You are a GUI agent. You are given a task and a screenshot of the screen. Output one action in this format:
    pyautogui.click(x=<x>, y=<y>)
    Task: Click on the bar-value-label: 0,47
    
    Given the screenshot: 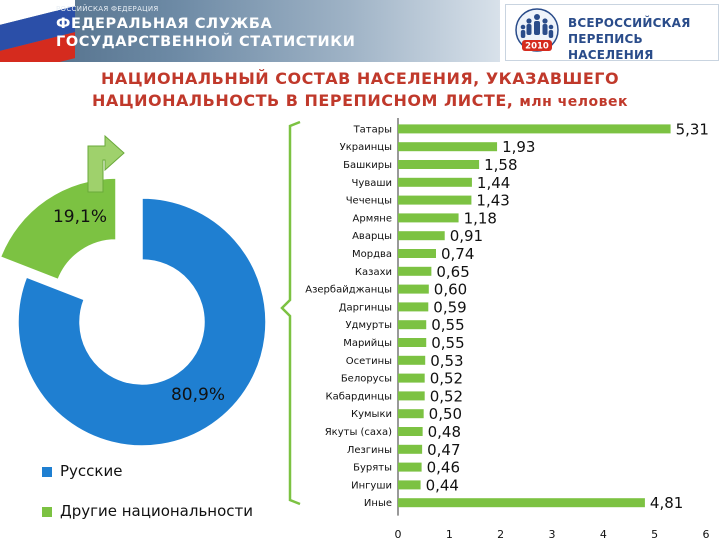 What is the action you would take?
    pyautogui.click(x=443, y=450)
    